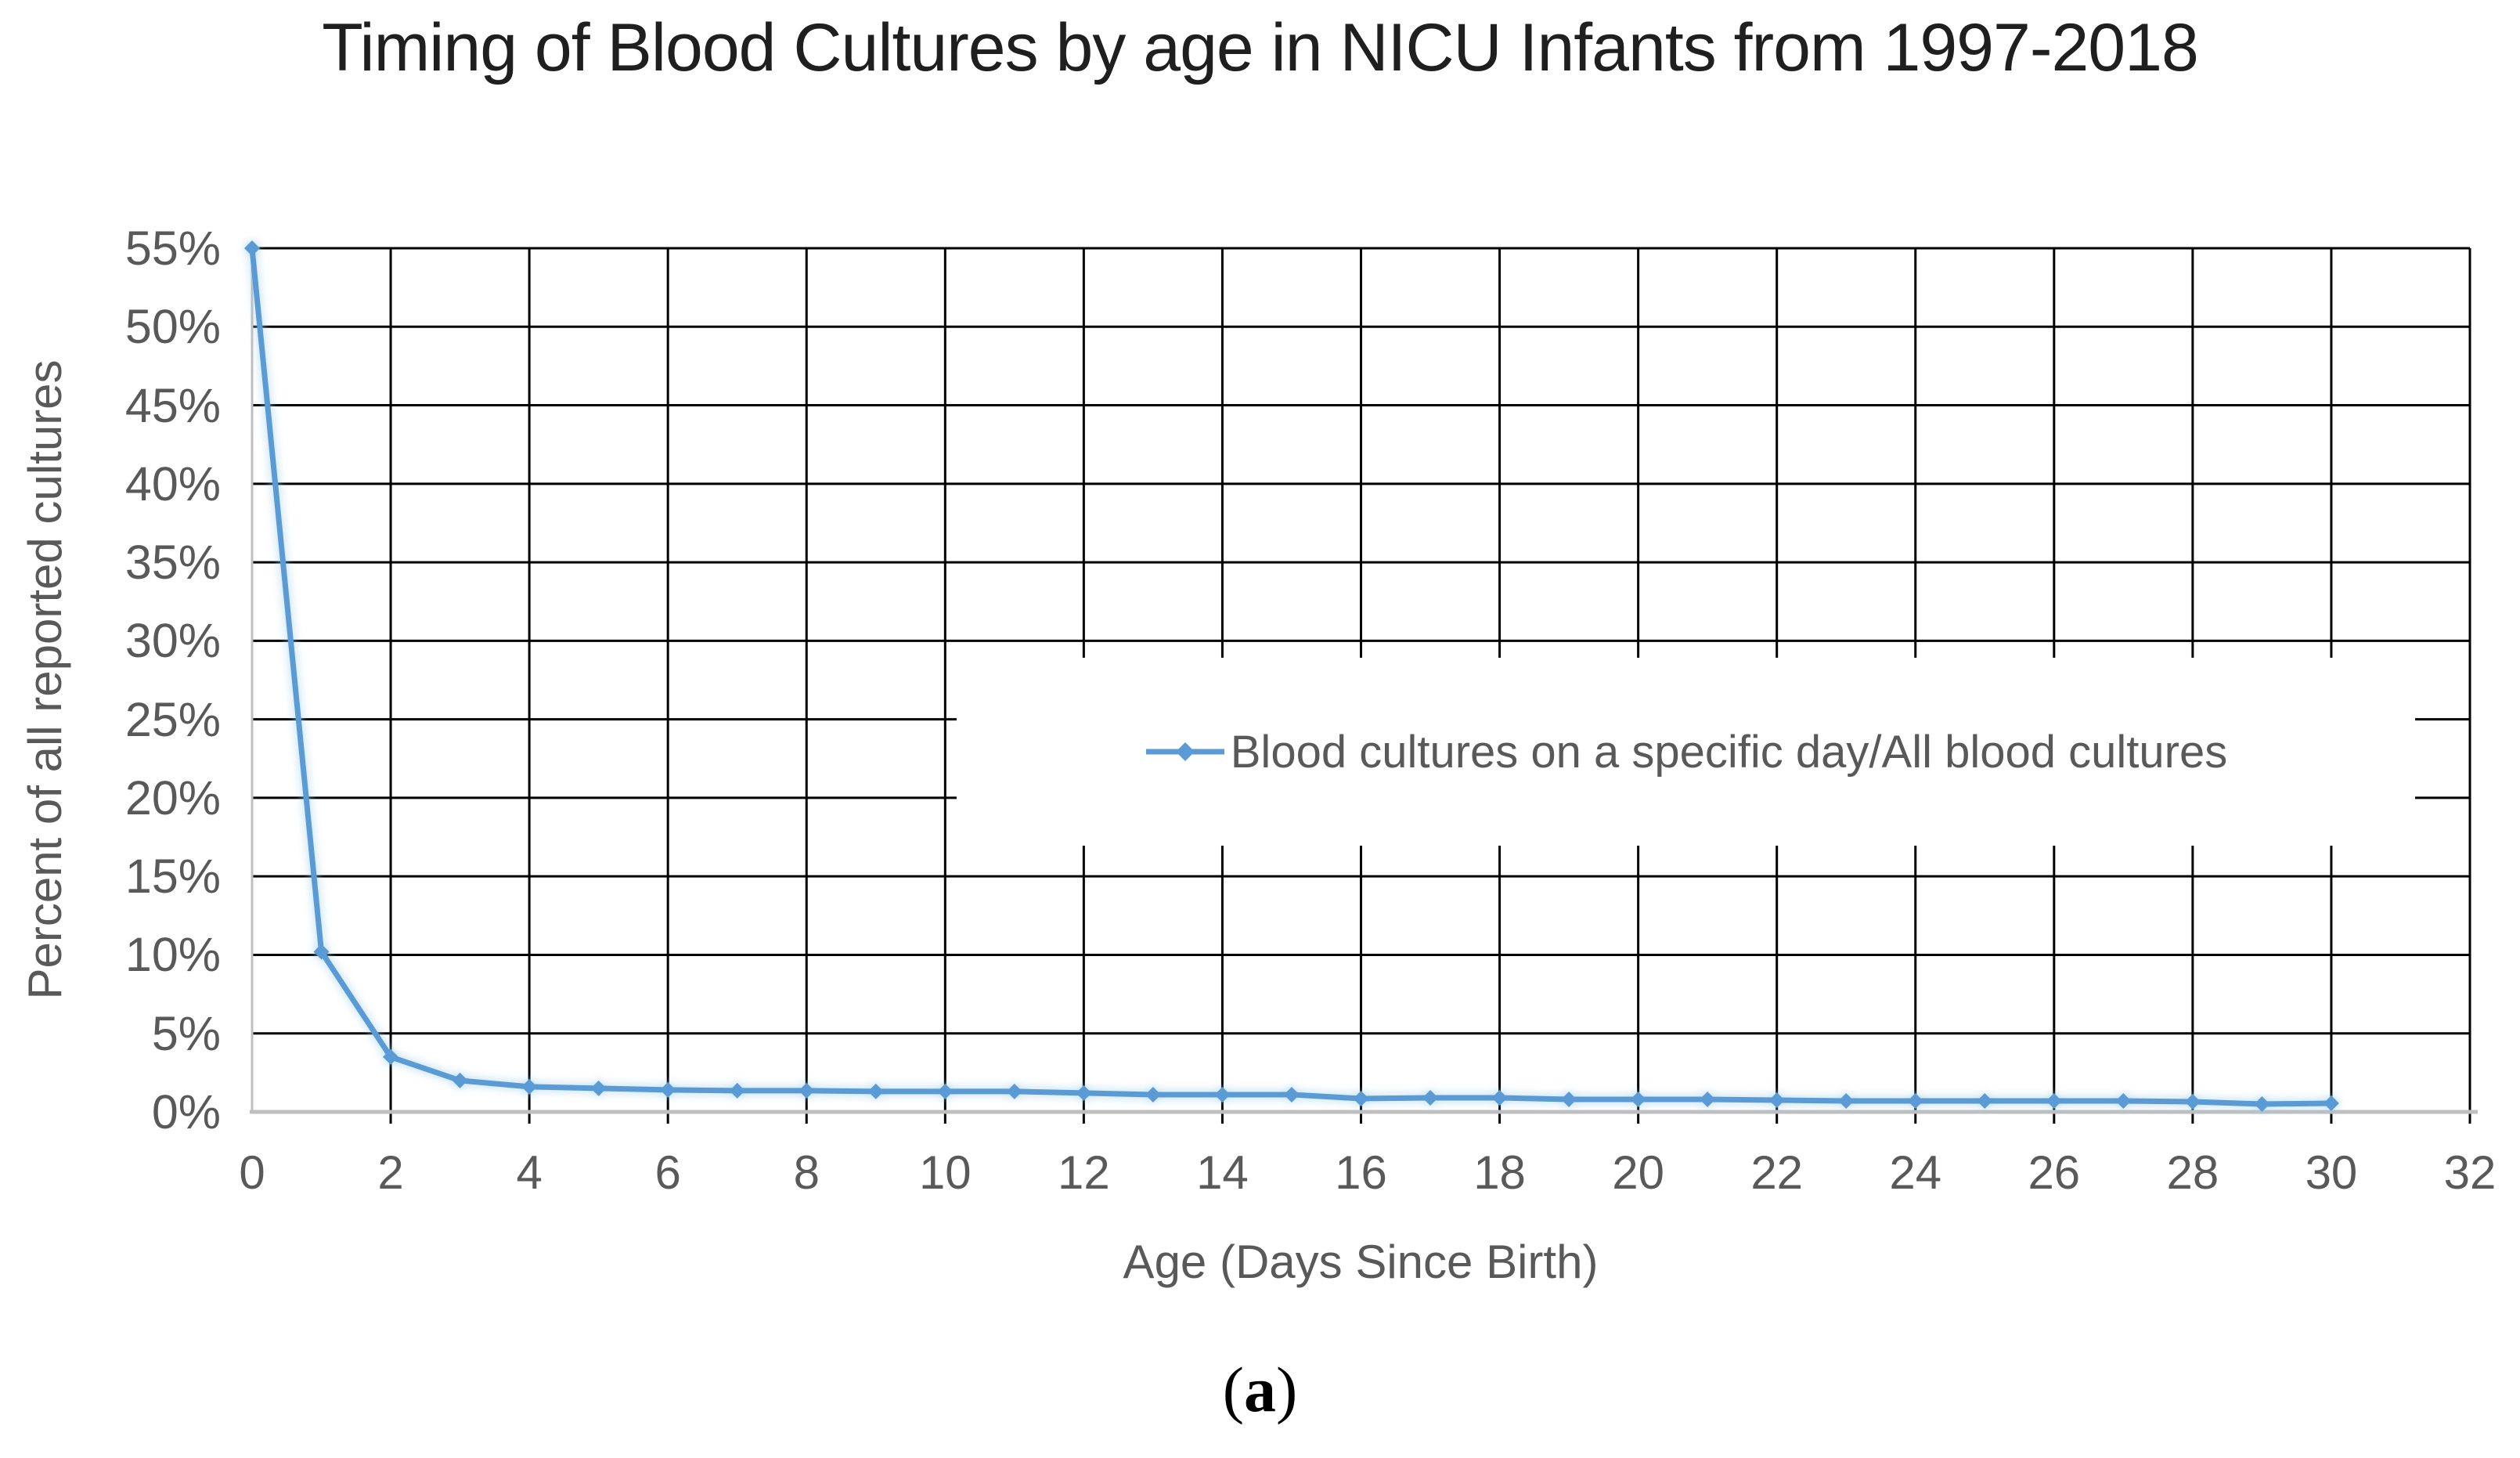  What do you see at coordinates (172, 563) in the screenshot?
I see `y-tick-label: 35%` at bounding box center [172, 563].